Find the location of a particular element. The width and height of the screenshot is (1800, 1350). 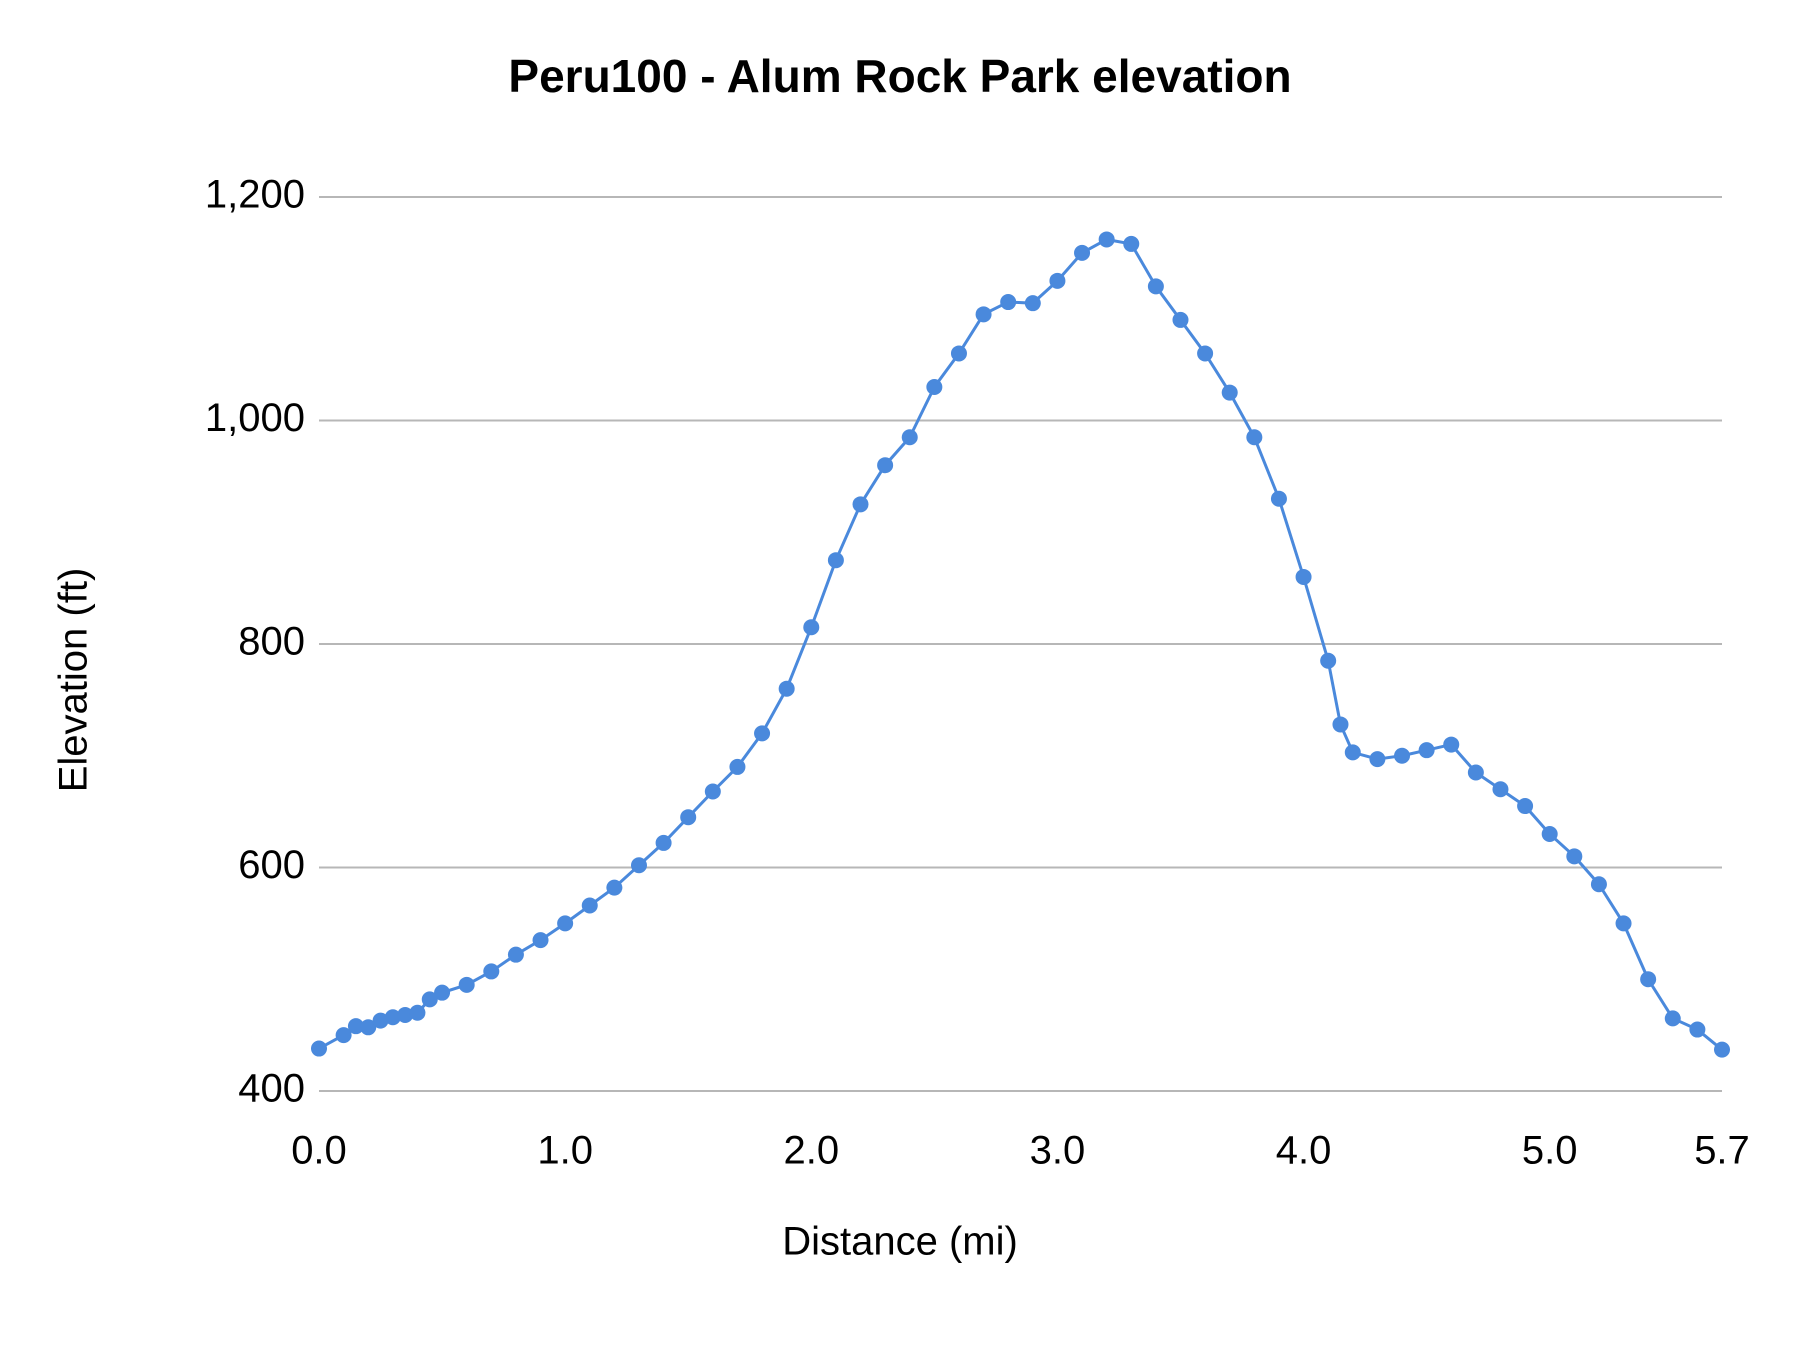

y-axis-title: Elevation (ft) is located at coordinates (74, 680).